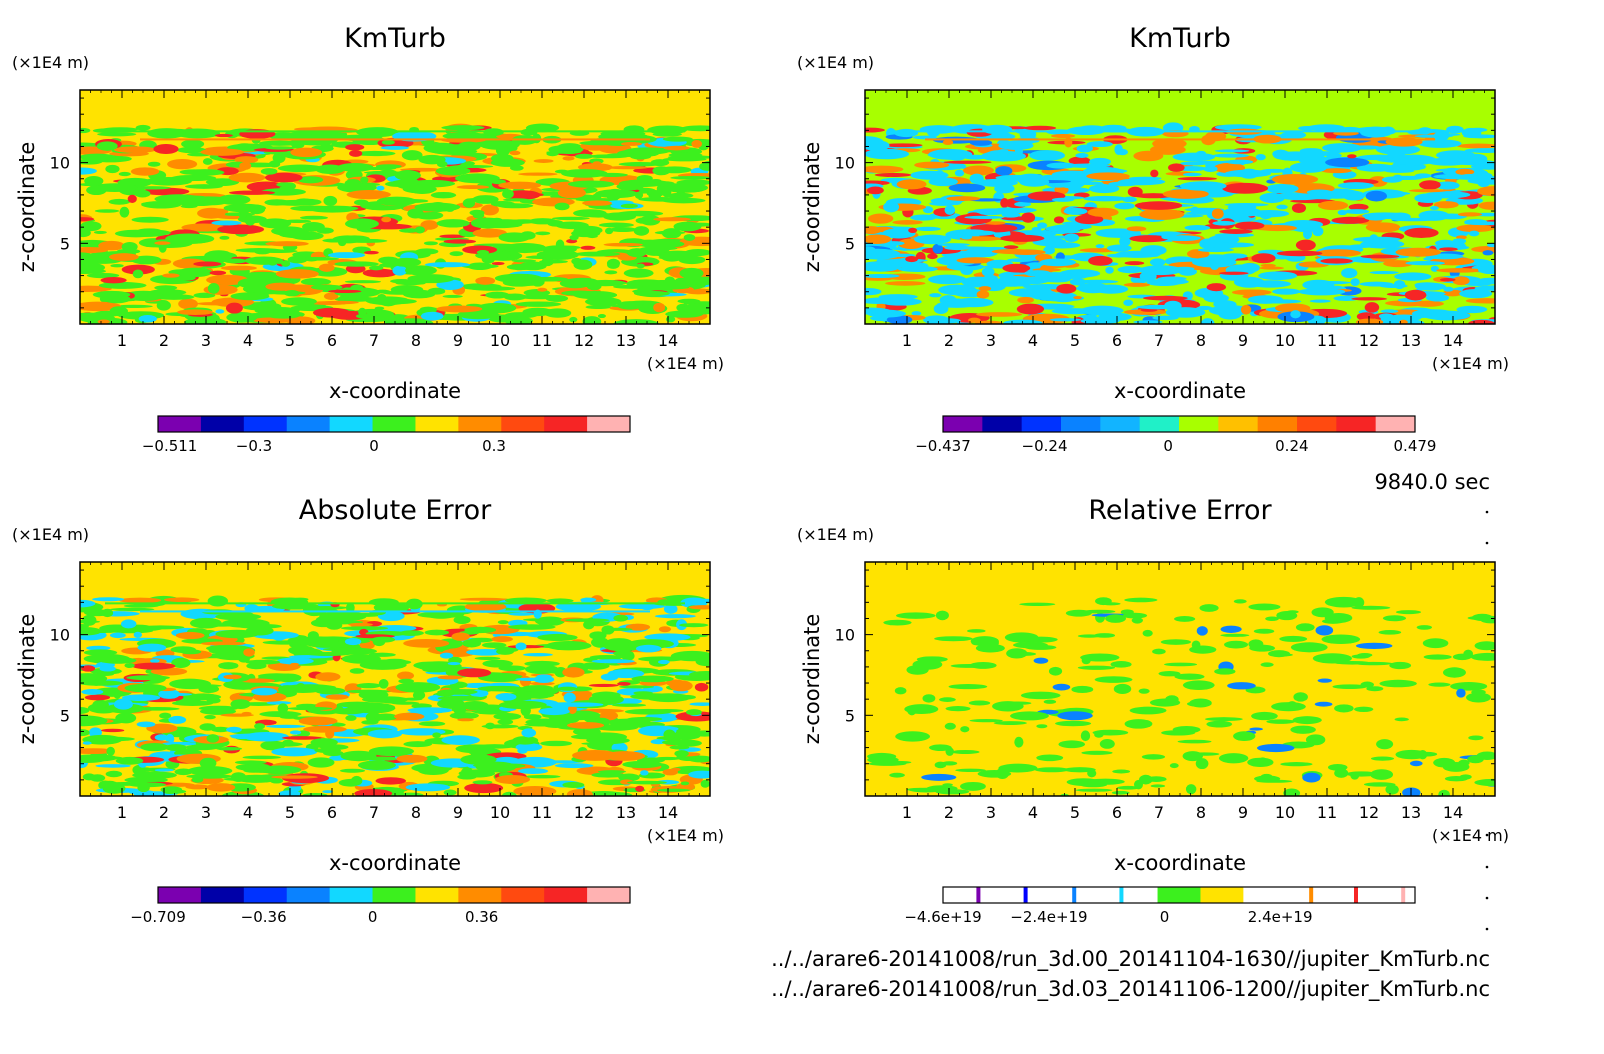  Describe the element at coordinates (374, 340) in the screenshot. I see `x-tick-label: 7` at that location.